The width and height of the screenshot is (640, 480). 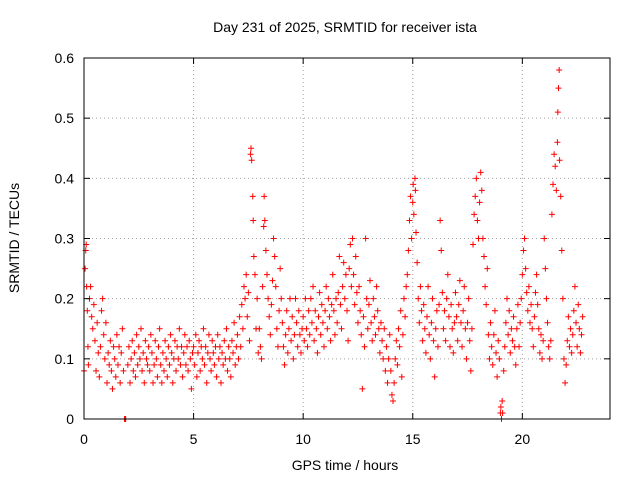 I want to click on y-tick-label: 0.3, so click(x=65, y=239).